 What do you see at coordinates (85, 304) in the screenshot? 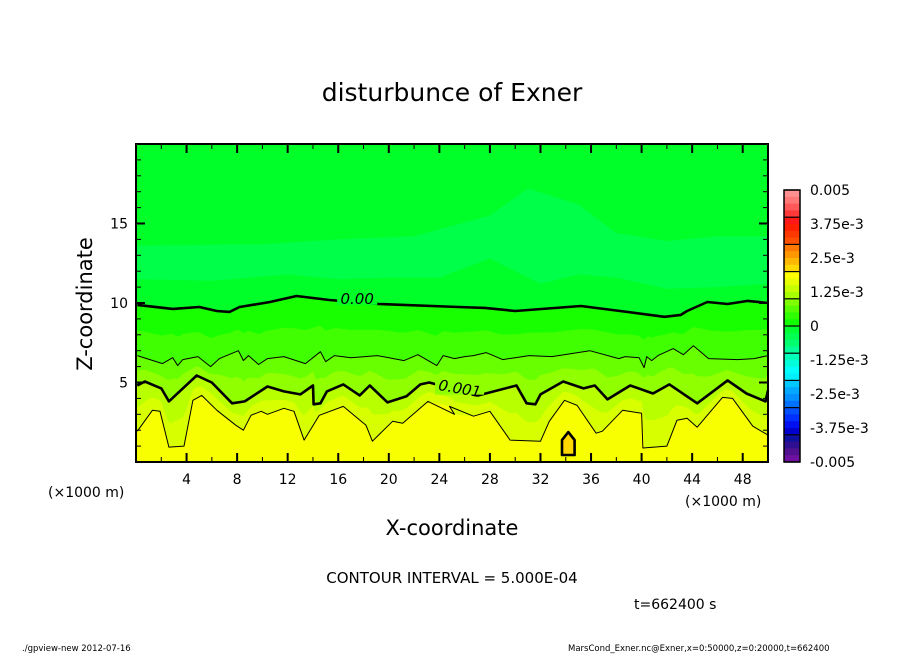
I see `y-axis-label: Z-coordinate` at bounding box center [85, 304].